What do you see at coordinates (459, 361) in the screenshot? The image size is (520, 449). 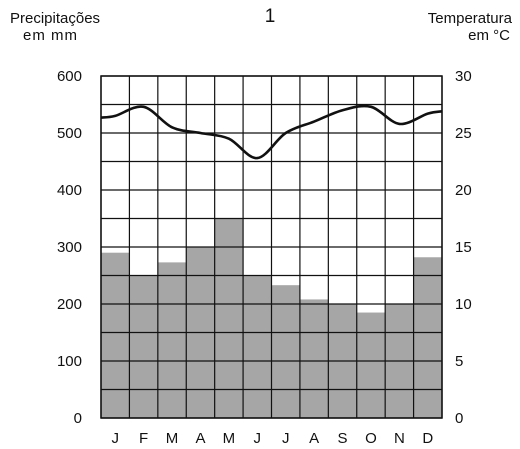 I see `right-tick-label: 5` at bounding box center [459, 361].